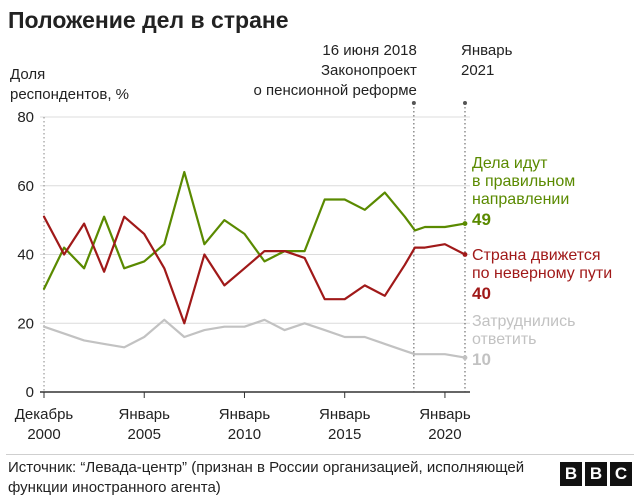  What do you see at coordinates (44, 414) in the screenshot?
I see `x-tick-label: Декабрь` at bounding box center [44, 414].